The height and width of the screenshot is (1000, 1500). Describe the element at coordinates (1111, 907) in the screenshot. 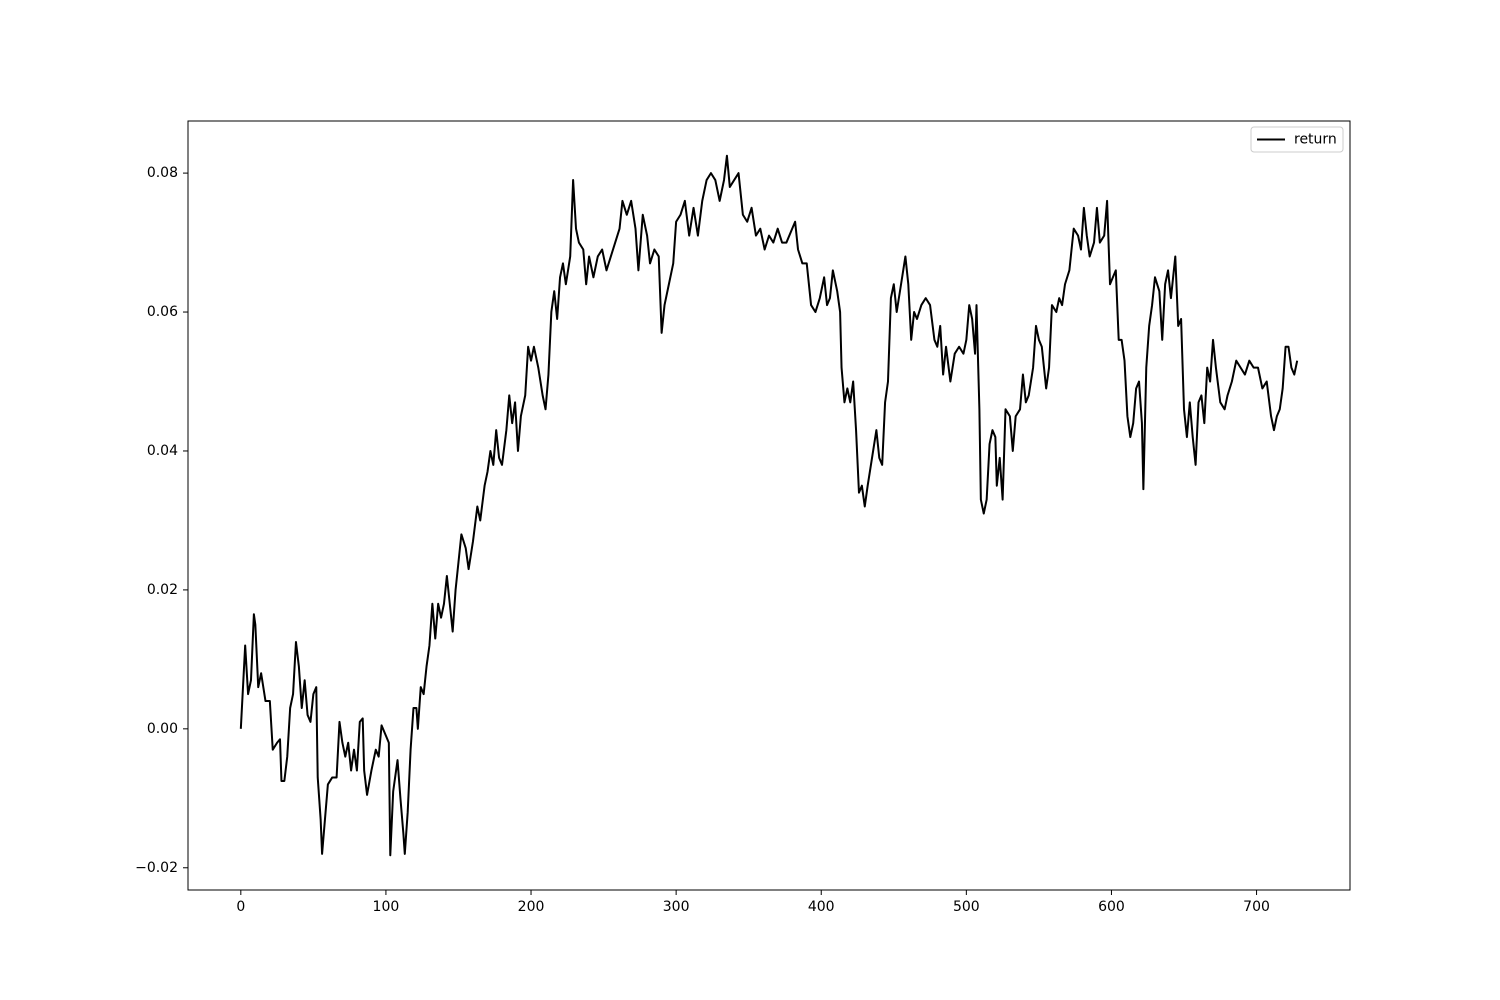

I see `x-tick-label: 600` at that location.